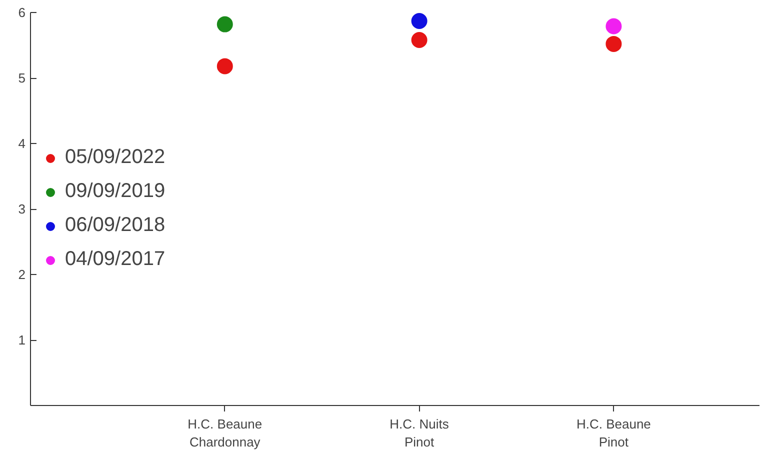 This screenshot has width=767, height=452. What do you see at coordinates (115, 191) in the screenshot?
I see `legend-label: 09/09/2019` at bounding box center [115, 191].